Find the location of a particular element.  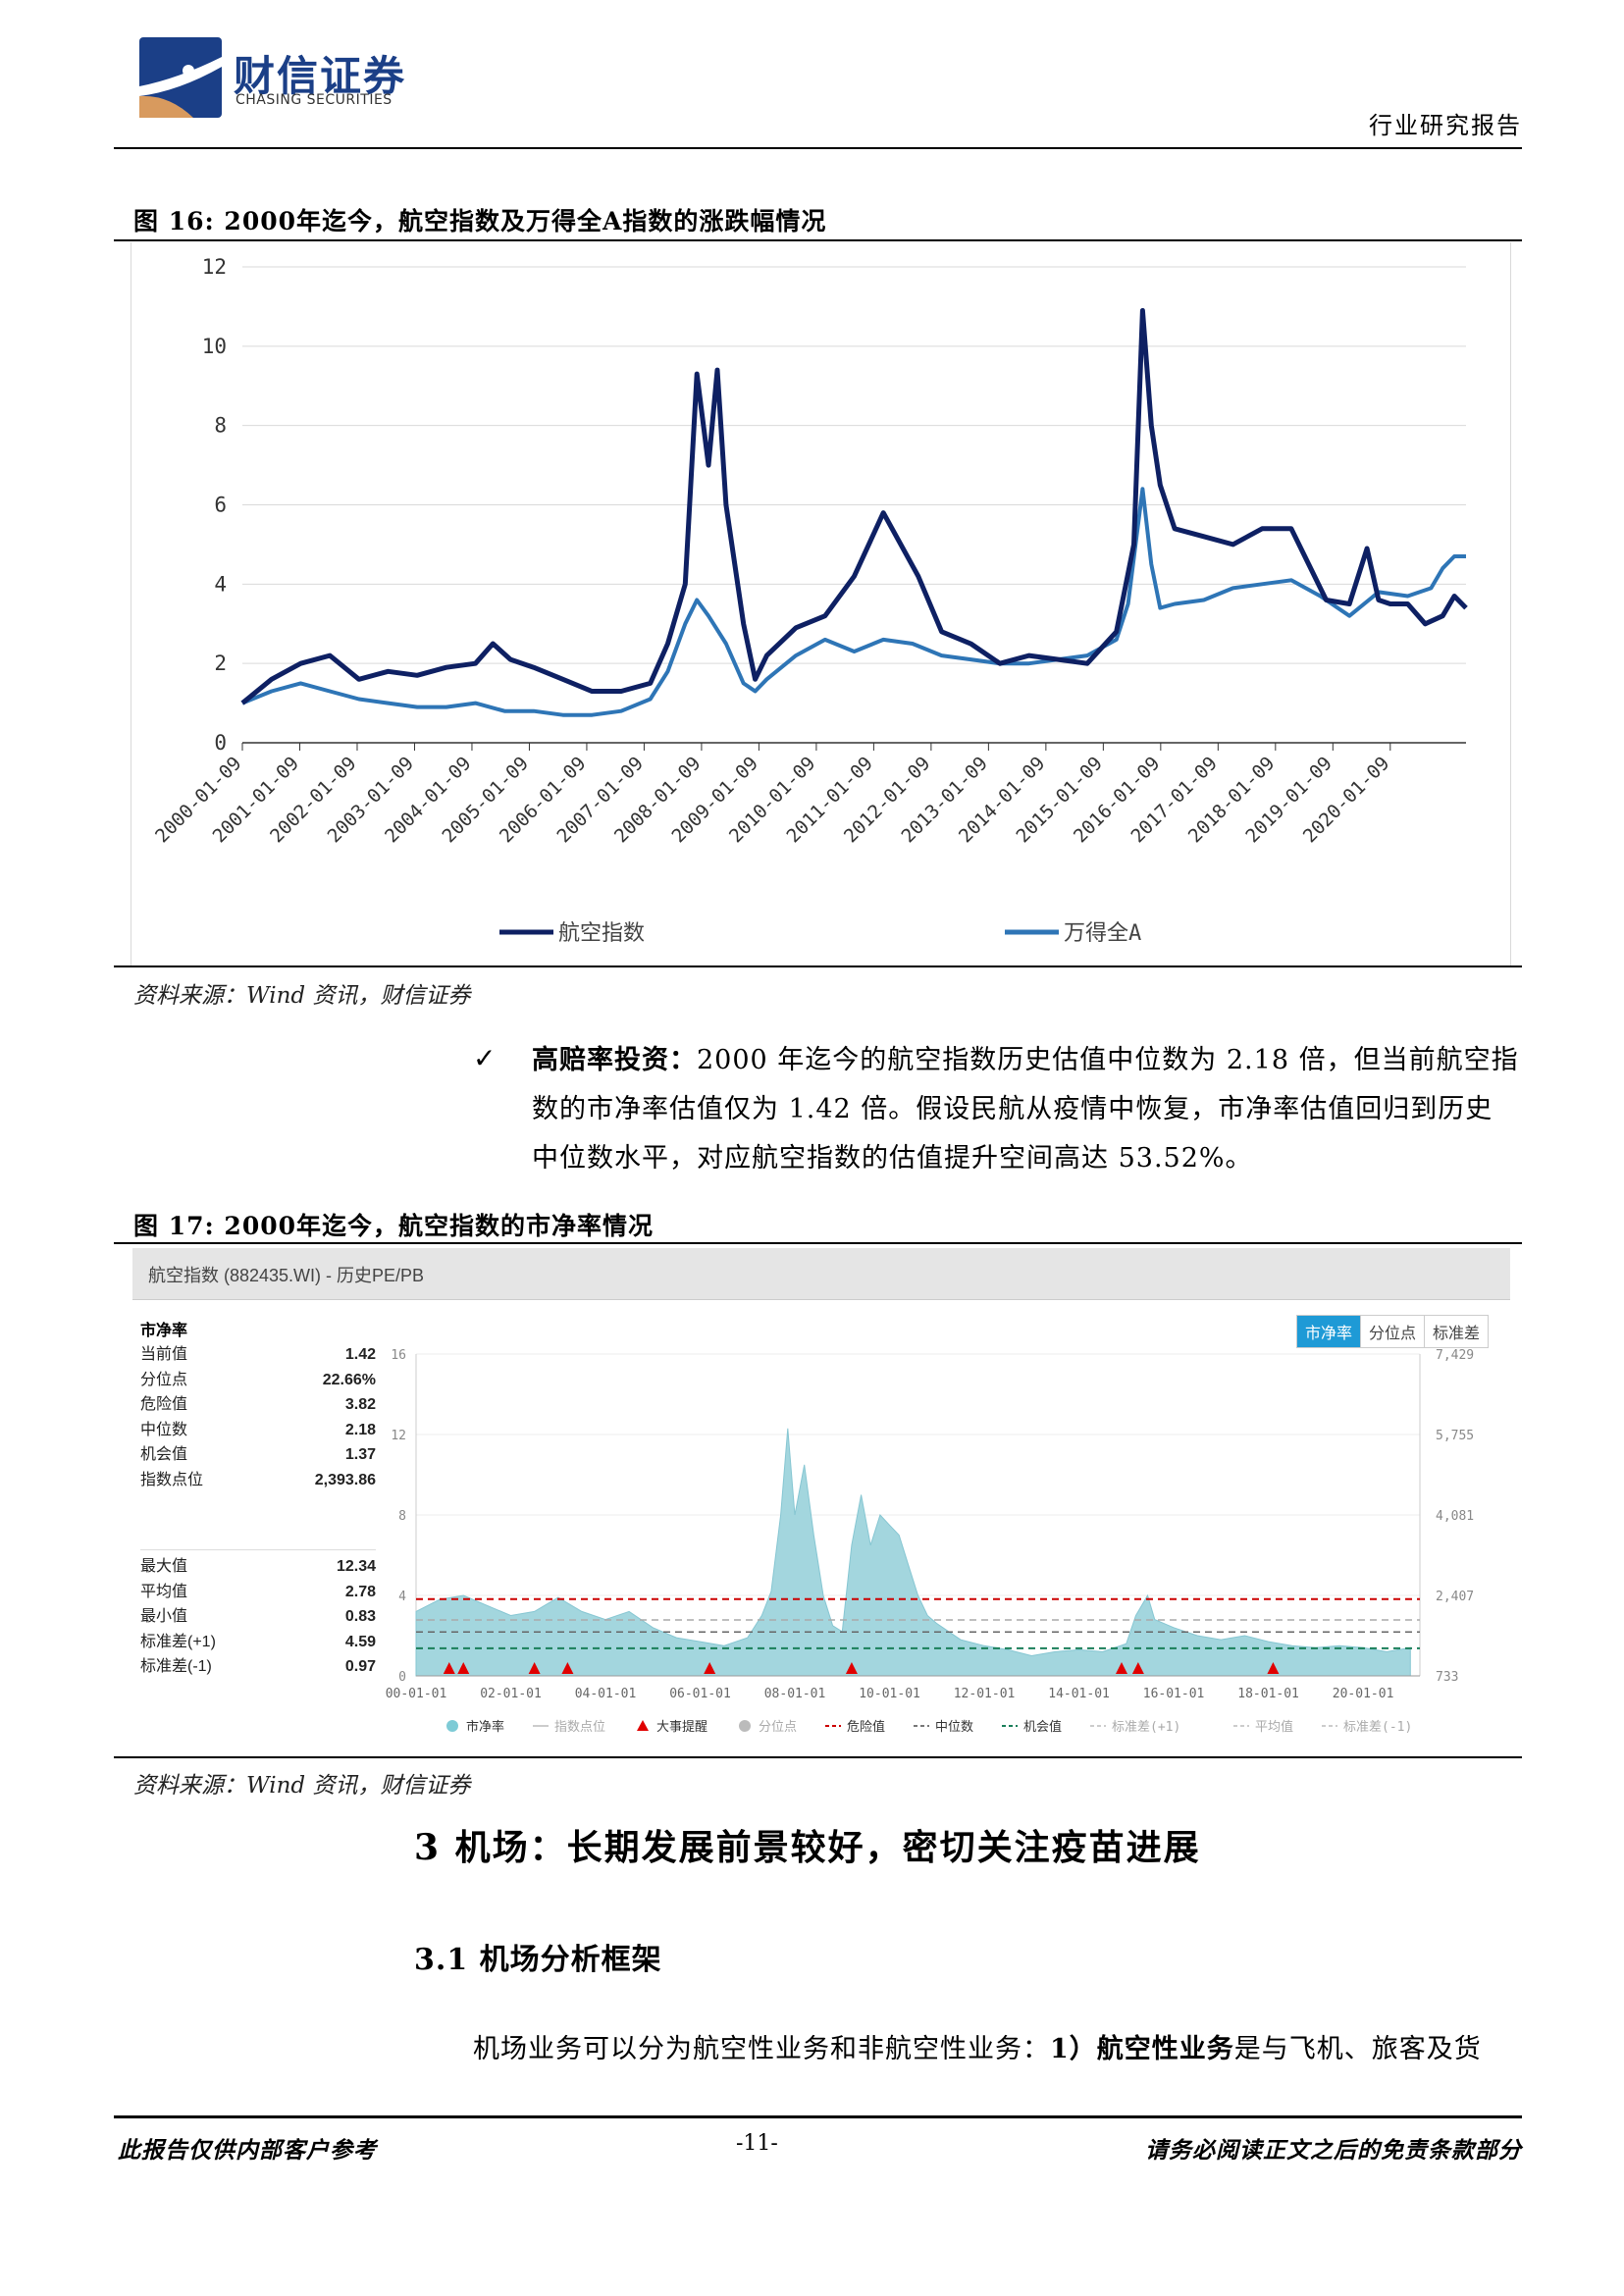

y-tick-label-2: 4 is located at coordinates (220, 584).